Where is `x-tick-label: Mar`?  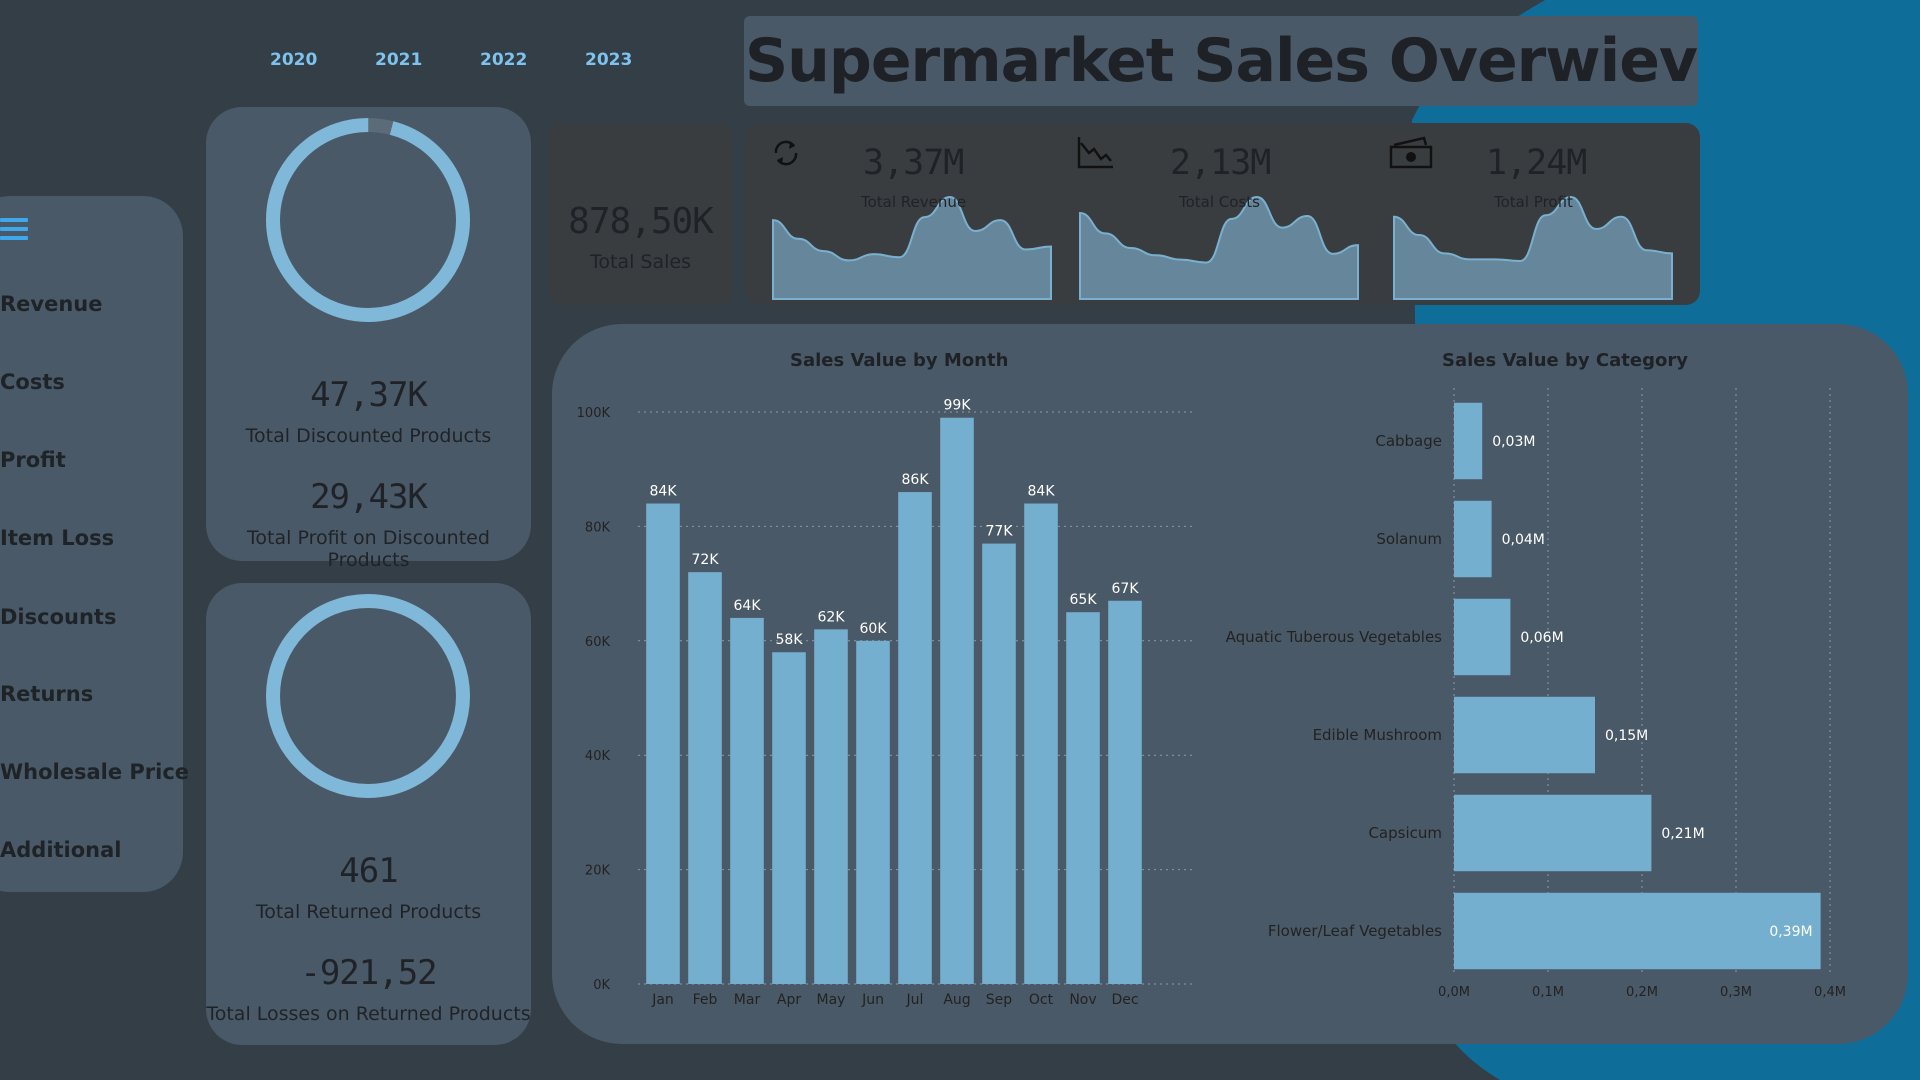
x-tick-label: Mar is located at coordinates (747, 1000).